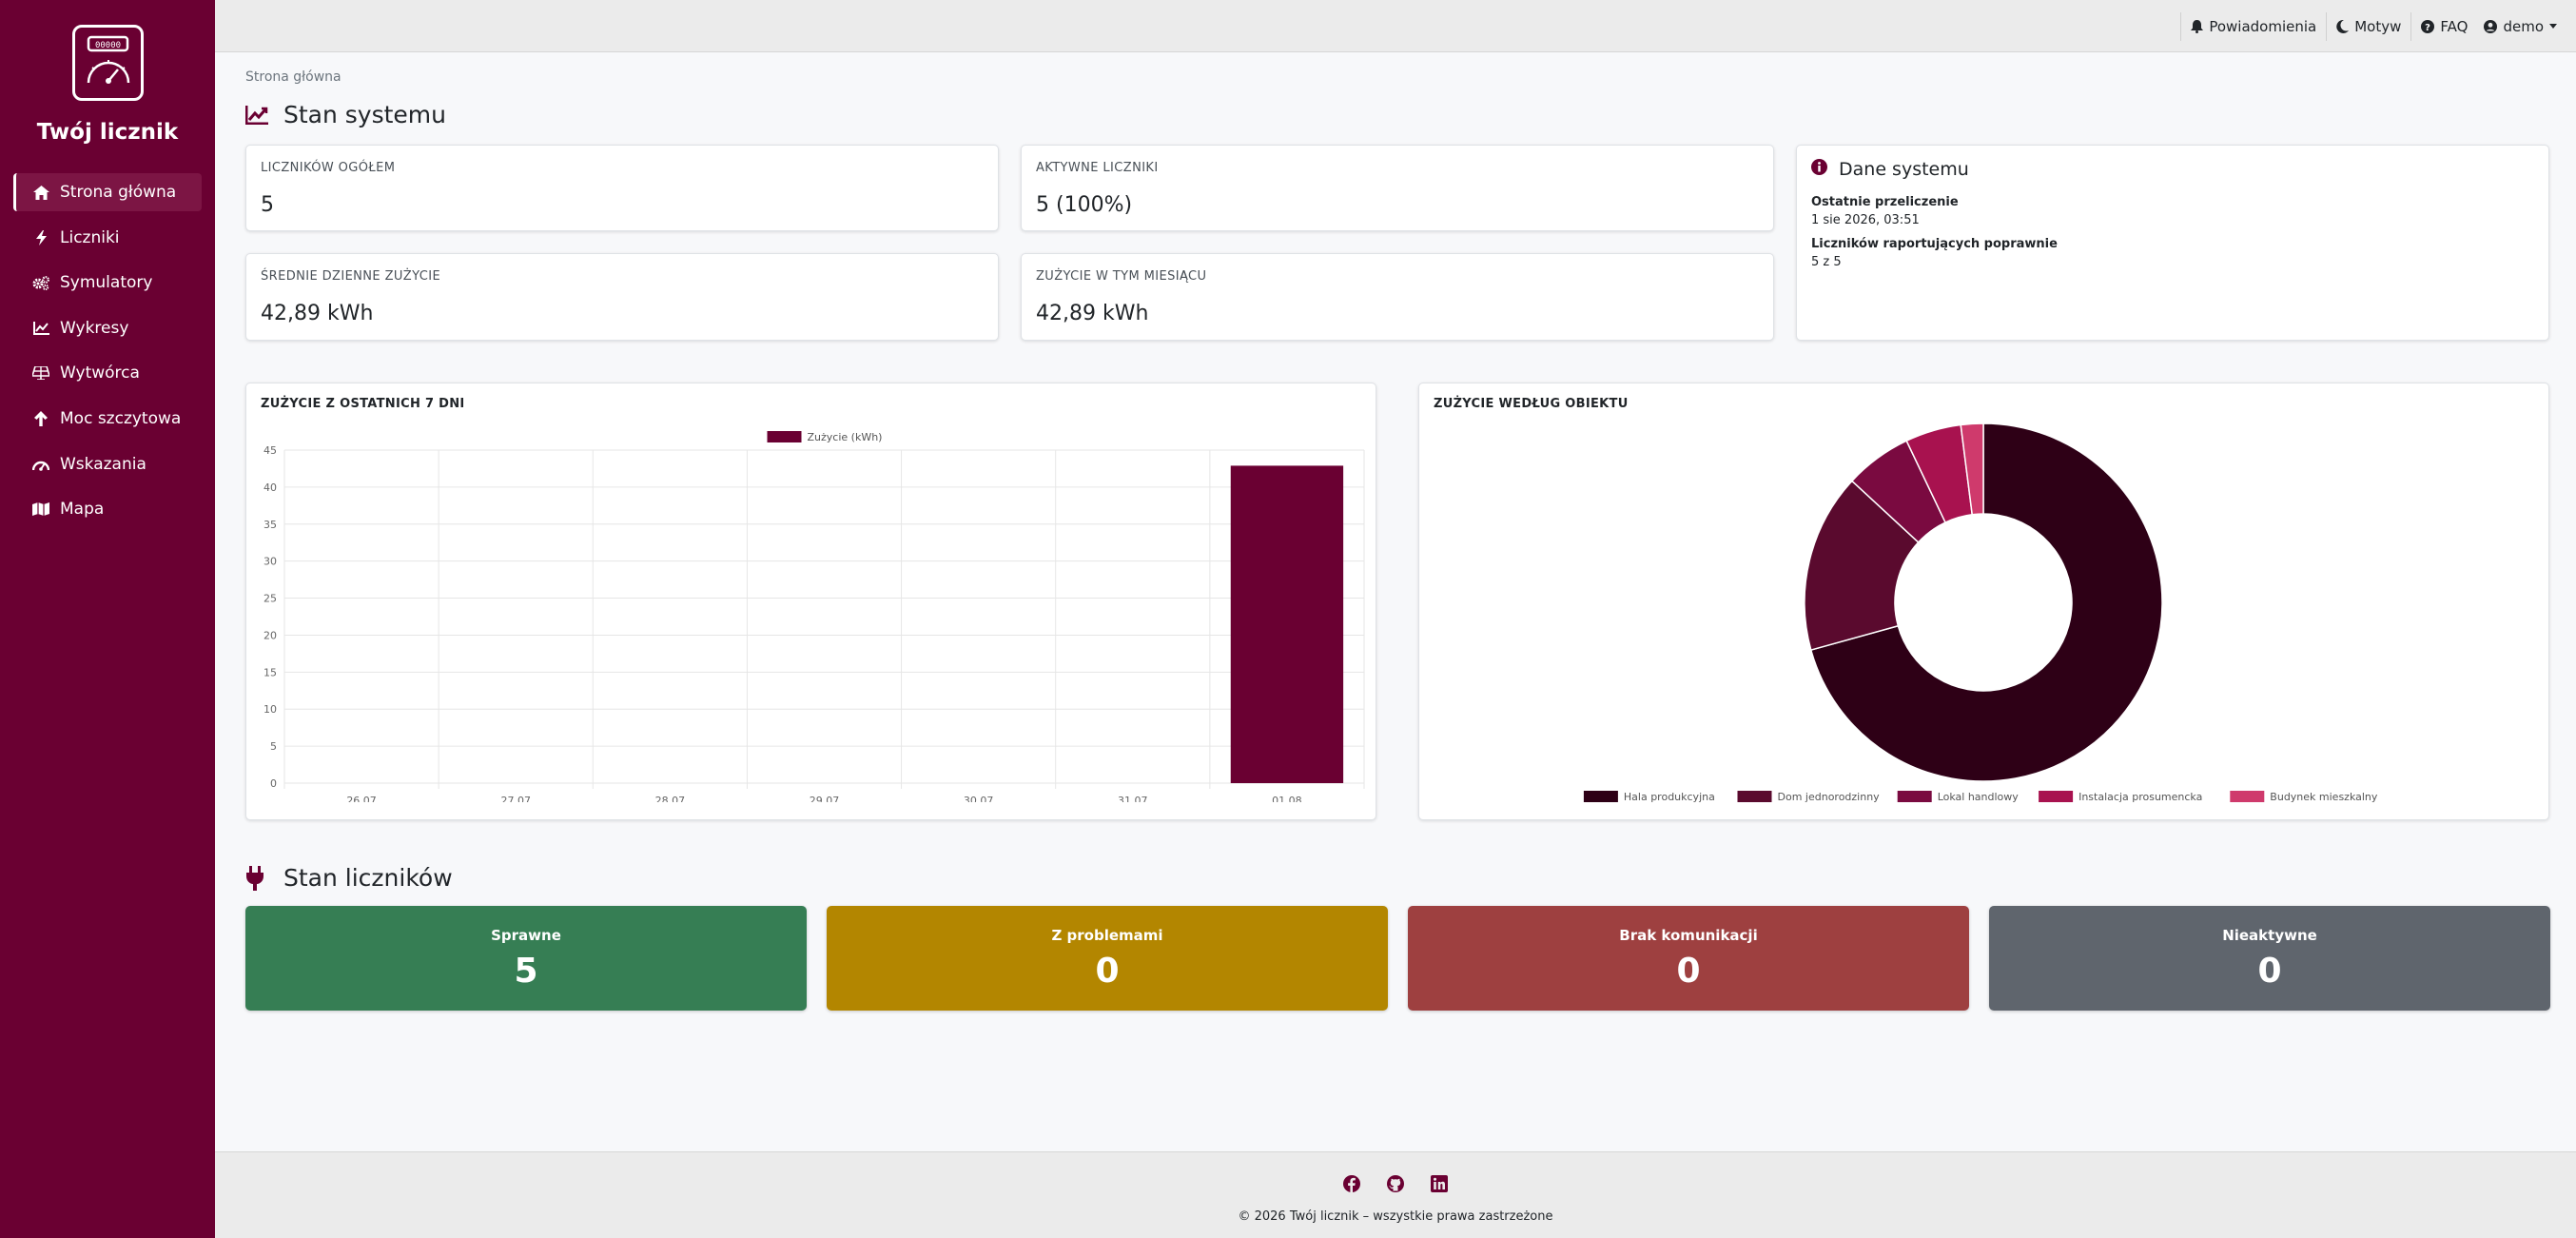  What do you see at coordinates (40, 464) in the screenshot?
I see `gauge-icon` at bounding box center [40, 464].